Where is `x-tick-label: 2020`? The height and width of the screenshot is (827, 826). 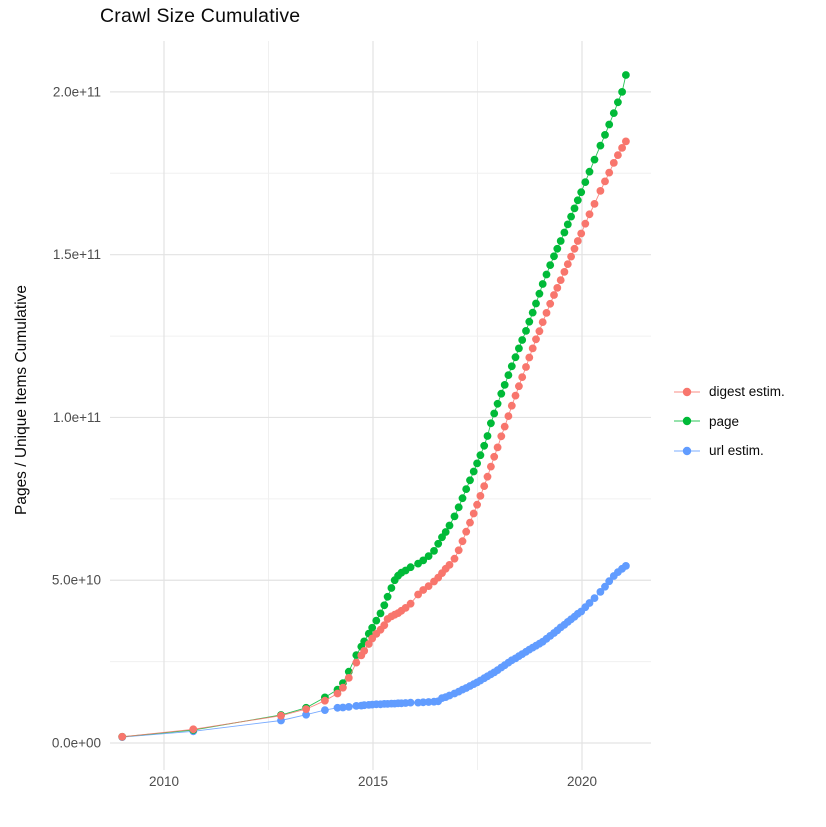 x-tick-label: 2020 is located at coordinates (582, 781).